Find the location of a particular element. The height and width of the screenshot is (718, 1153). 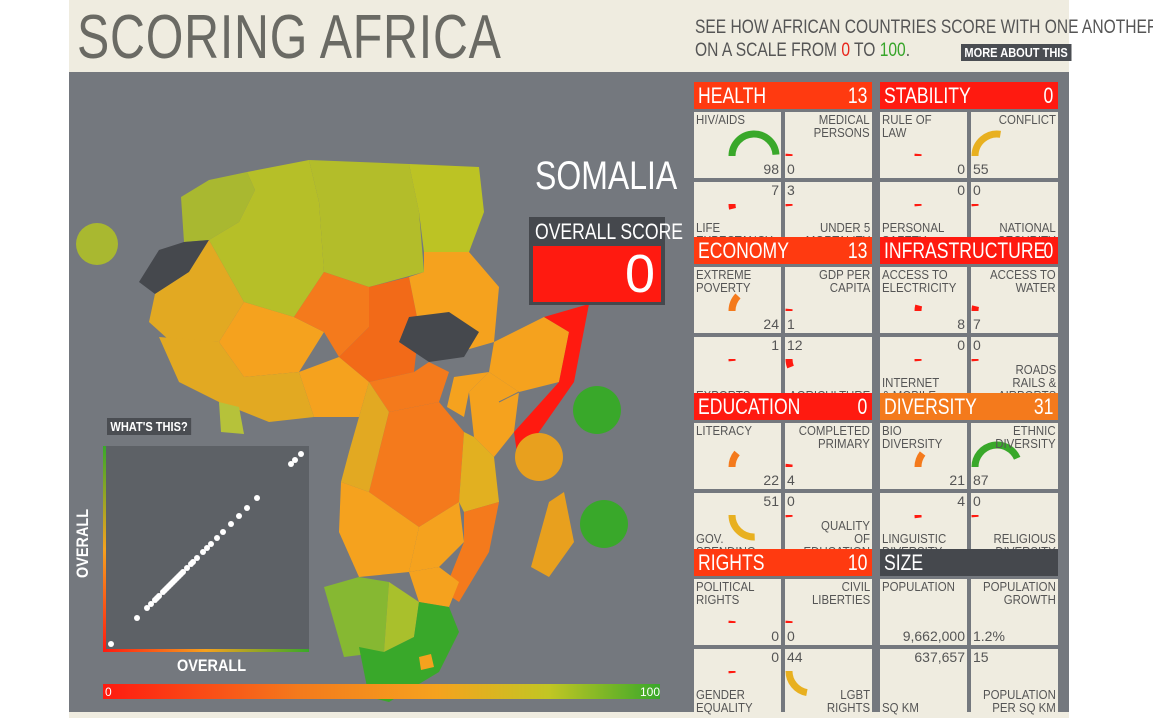

indicator-cell: HIV/AIDS 98 is located at coordinates (737, 145).